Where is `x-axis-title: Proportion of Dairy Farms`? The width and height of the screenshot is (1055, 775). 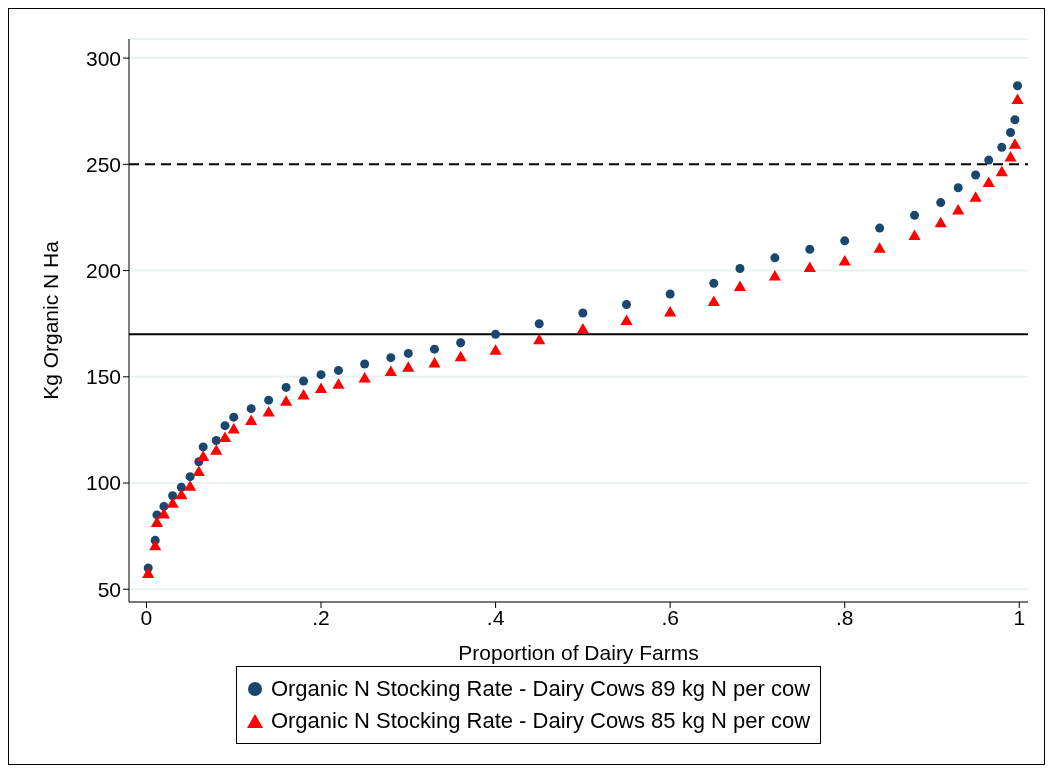 x-axis-title: Proportion of Dairy Farms is located at coordinates (578, 652).